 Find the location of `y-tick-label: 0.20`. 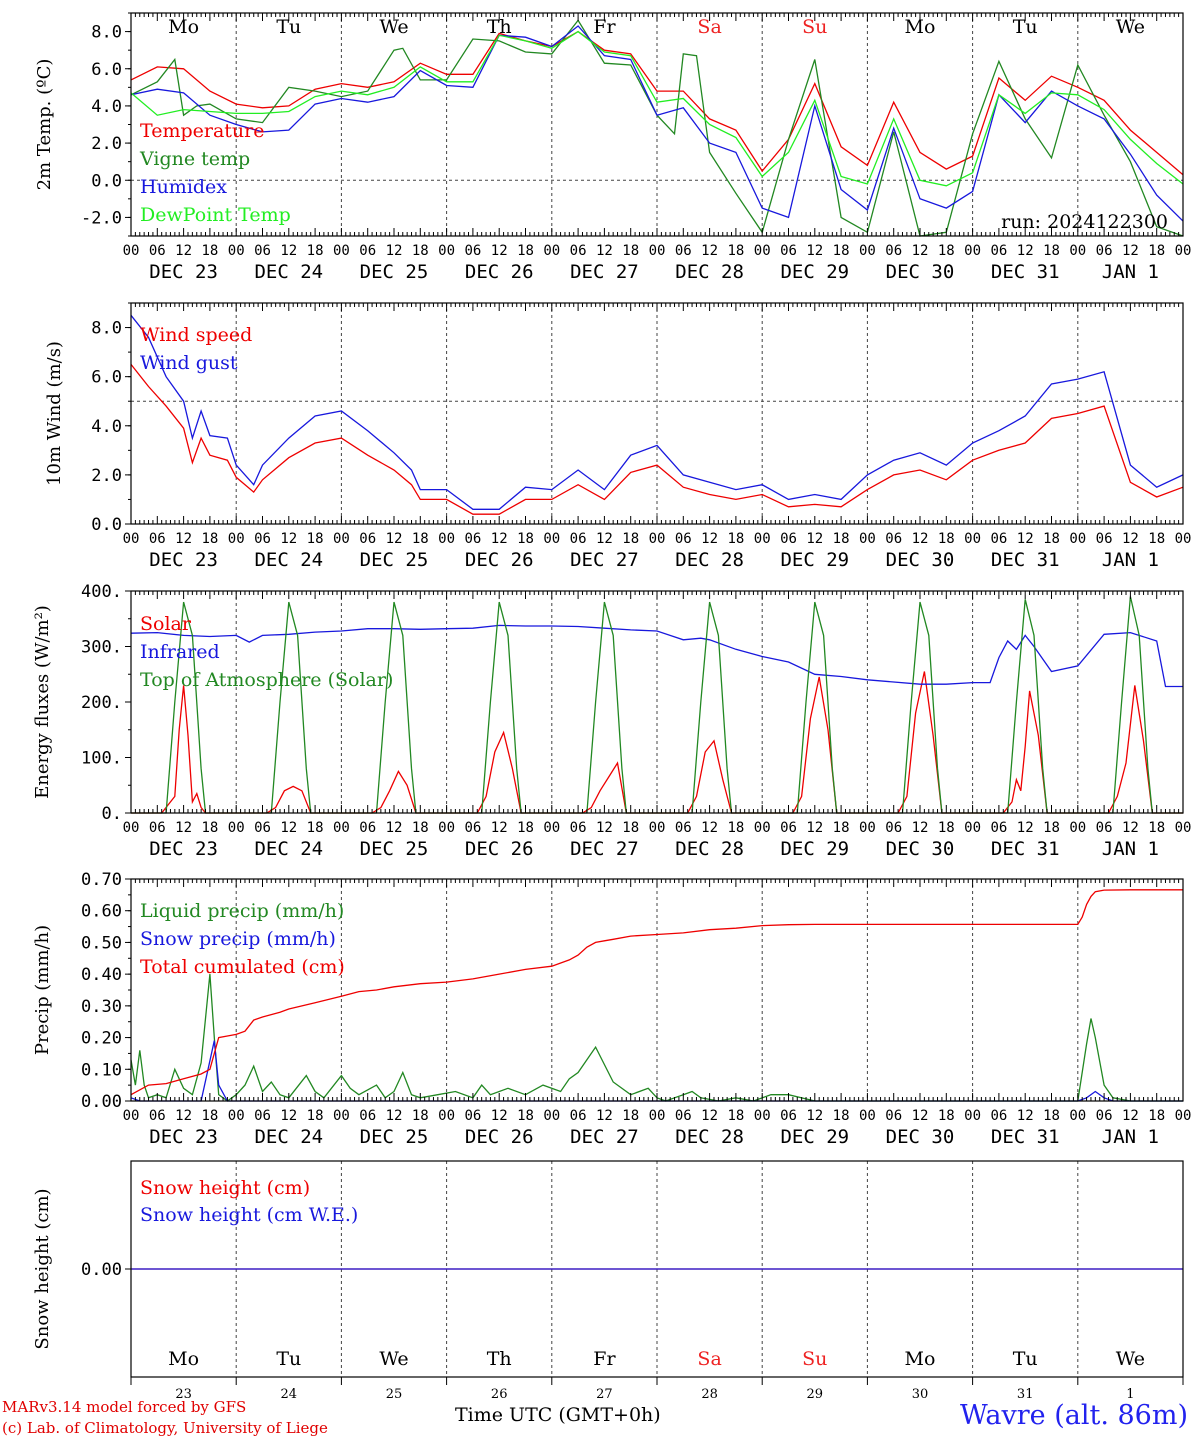

y-tick-label: 0.20 is located at coordinates (101, 1039).